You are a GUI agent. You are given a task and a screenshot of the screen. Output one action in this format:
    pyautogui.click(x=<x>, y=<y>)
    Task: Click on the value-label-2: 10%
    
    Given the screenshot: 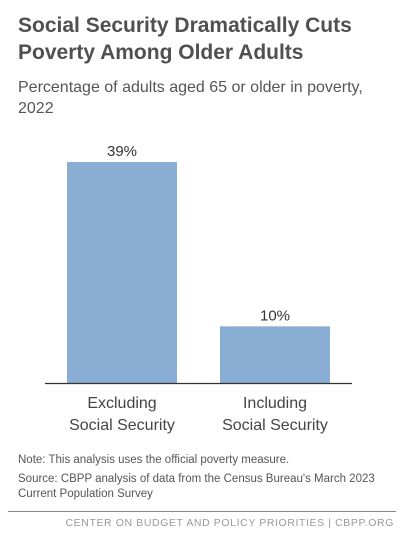 What is the action you would take?
    pyautogui.click(x=275, y=315)
    